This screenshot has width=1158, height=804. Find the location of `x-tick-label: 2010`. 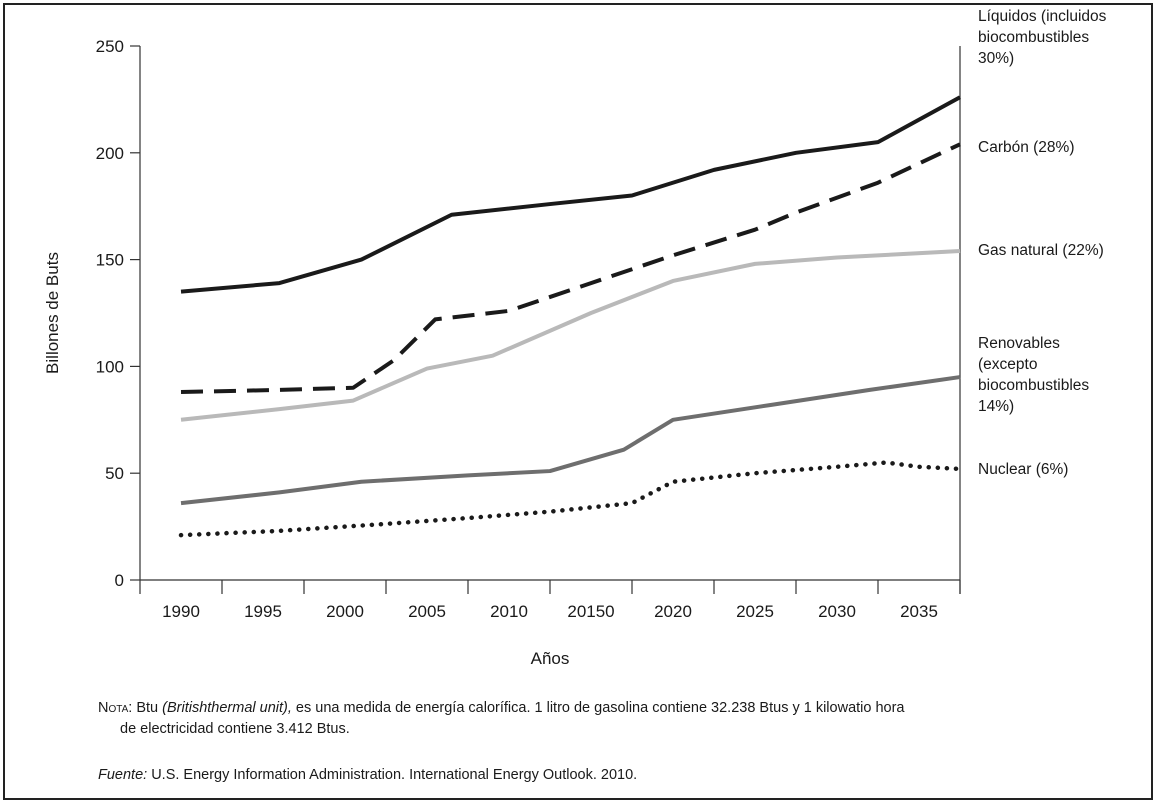

x-tick-label: 2010 is located at coordinates (509, 611).